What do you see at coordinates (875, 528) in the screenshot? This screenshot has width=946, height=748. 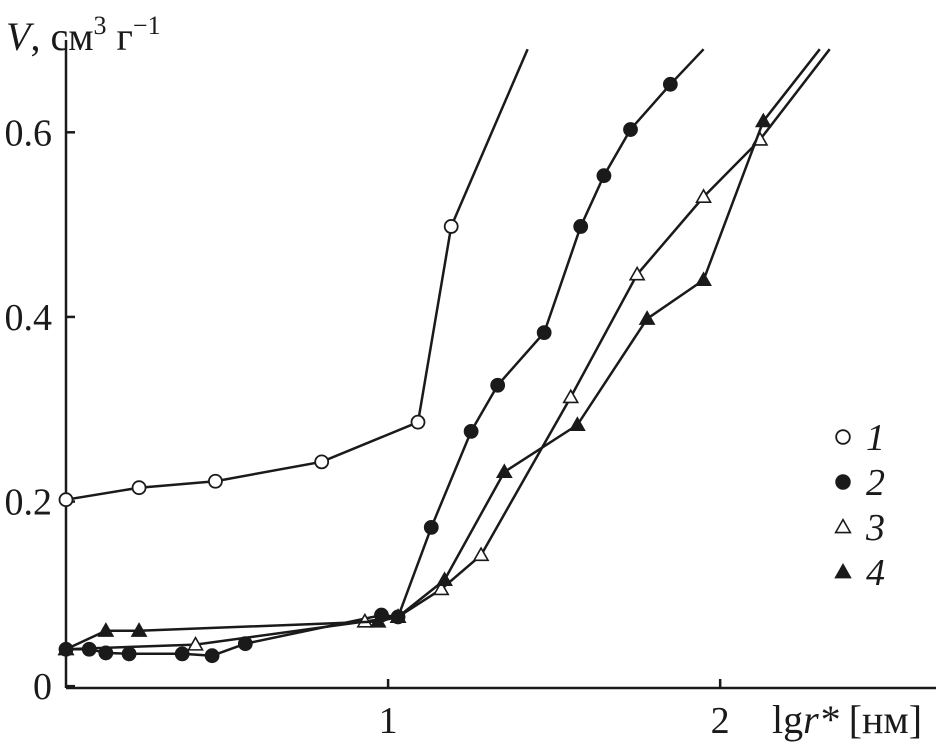 I see `legend-label-3: 3` at bounding box center [875, 528].